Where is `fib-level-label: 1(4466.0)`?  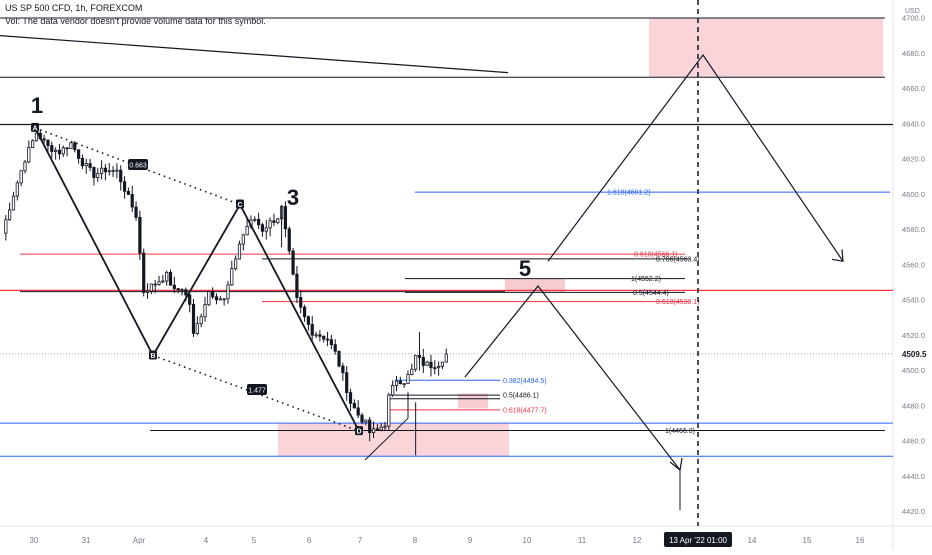 fib-level-label: 1(4466.0) is located at coordinates (680, 431).